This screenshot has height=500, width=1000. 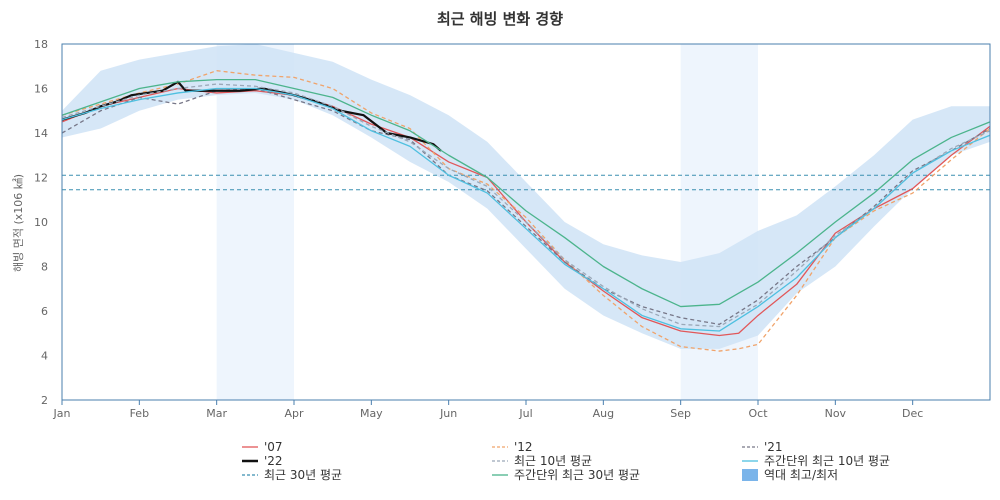 I want to click on x-tick-label: Dec, so click(x=912, y=413).